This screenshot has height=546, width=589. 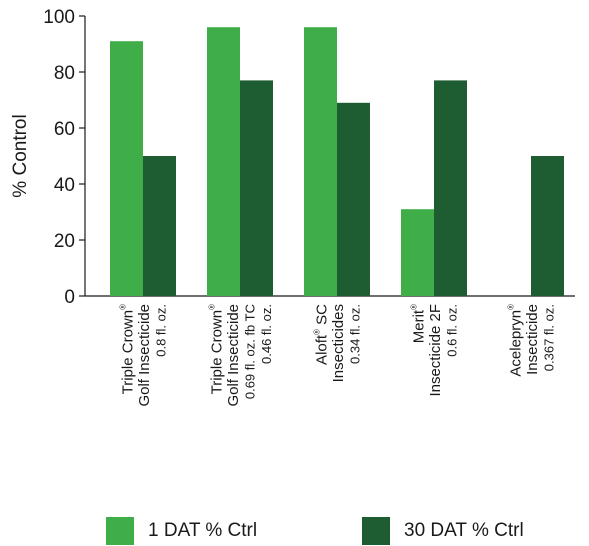 What do you see at coordinates (435, 350) in the screenshot?
I see `x-category-label-line: Insecticide 2F` at bounding box center [435, 350].